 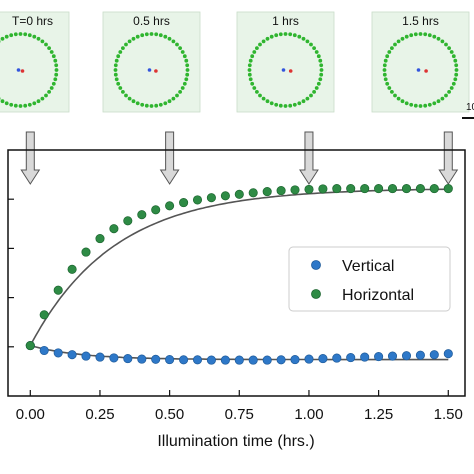 What do you see at coordinates (99, 414) in the screenshot?
I see `x-tick-label: 0.25` at bounding box center [99, 414].